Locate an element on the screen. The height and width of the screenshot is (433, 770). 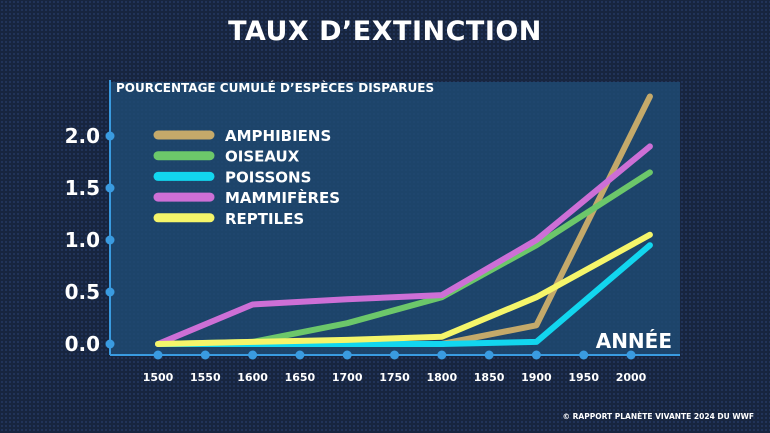
y-tick-label: 0.5 is located at coordinates (82, 292).